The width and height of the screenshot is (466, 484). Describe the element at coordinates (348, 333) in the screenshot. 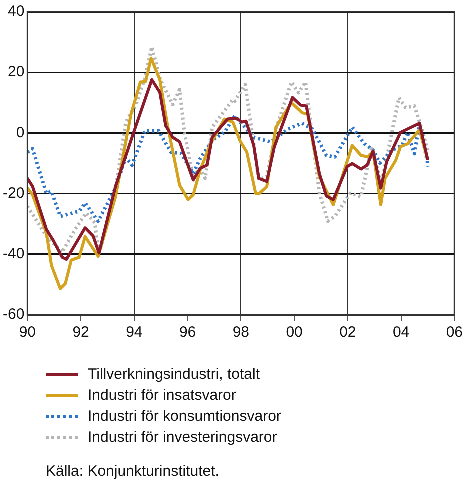

I see `x-tick-label: 02` at that location.